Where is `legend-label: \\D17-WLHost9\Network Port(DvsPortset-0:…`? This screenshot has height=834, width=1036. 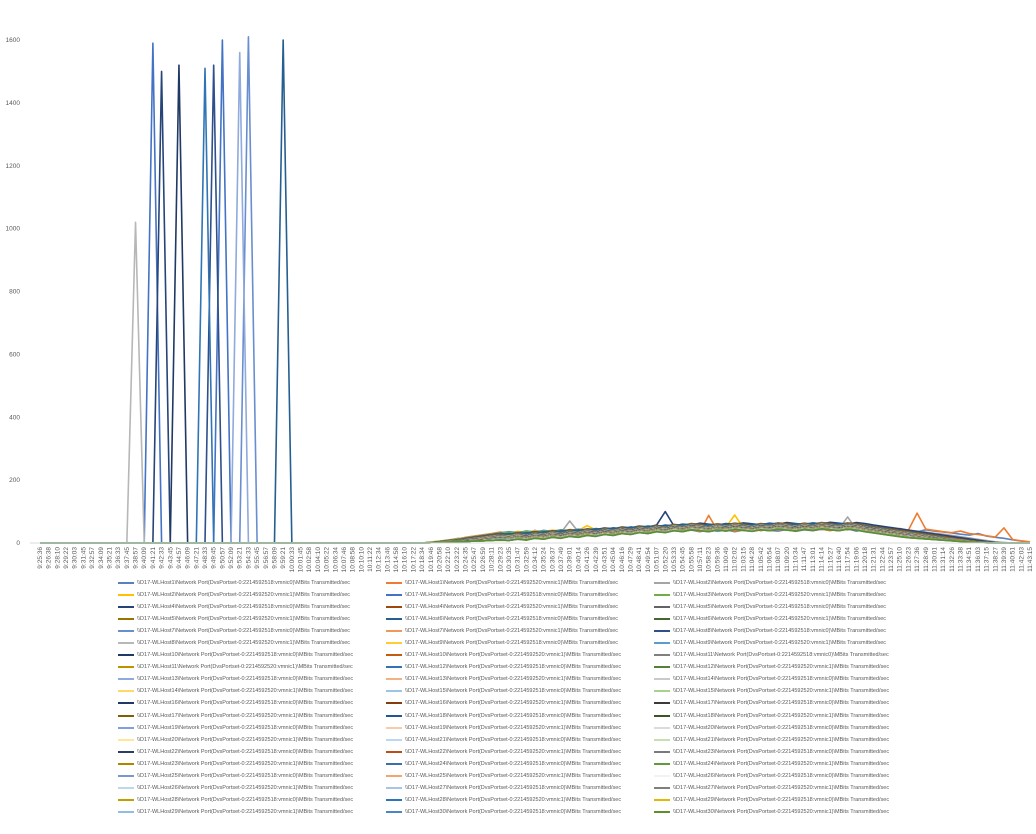 legend-label: \\D17-WLHost9\Network Port(DvsPortset-0:… is located at coordinates (780, 643).